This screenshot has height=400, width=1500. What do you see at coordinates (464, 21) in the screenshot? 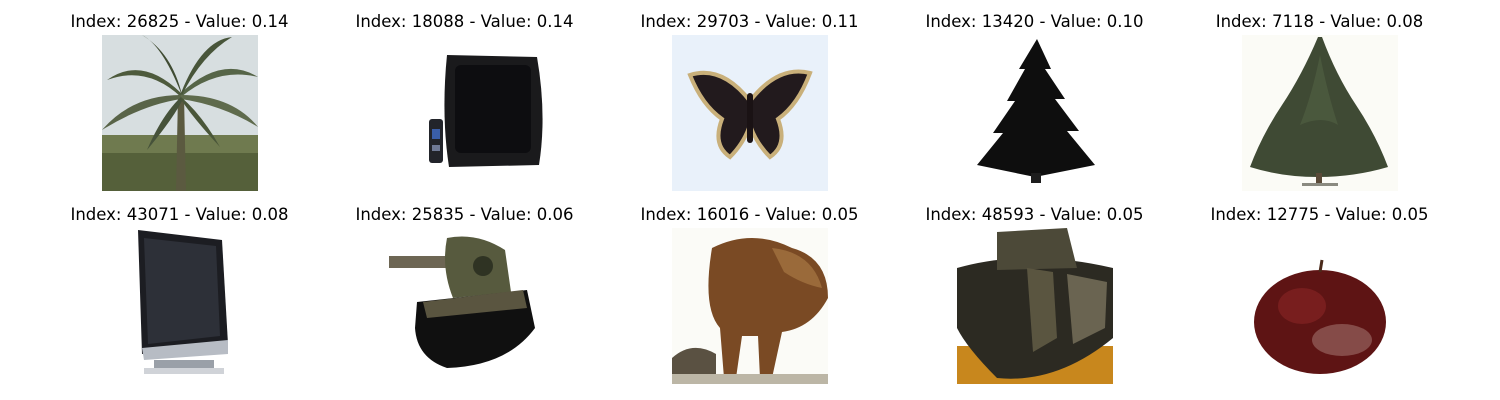
I see `image-title: Index: 18088 - Value: 0.14` at bounding box center [464, 21].